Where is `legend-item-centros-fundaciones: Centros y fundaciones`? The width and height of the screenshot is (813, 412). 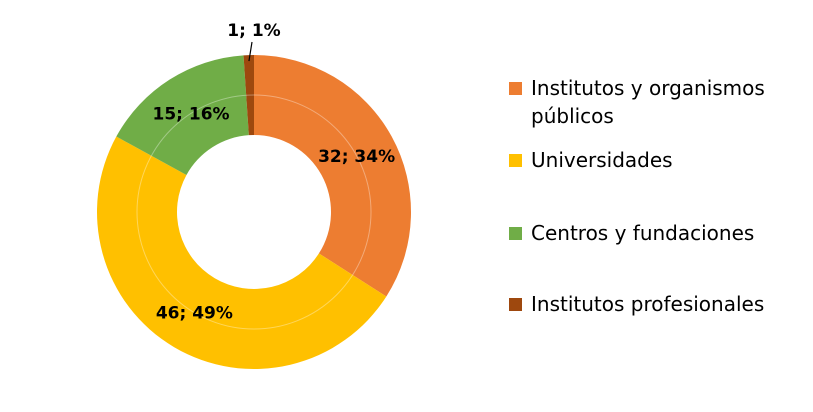 legend-item-centros-fundaciones: Centros y fundaciones is located at coordinates (631, 233).